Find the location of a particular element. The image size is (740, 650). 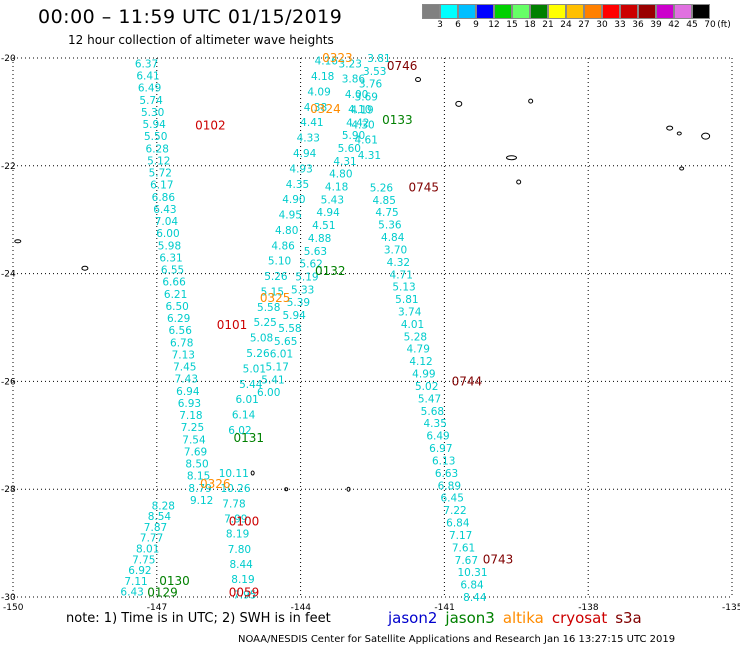

pass-time-label: 0746 is located at coordinates (402, 66).